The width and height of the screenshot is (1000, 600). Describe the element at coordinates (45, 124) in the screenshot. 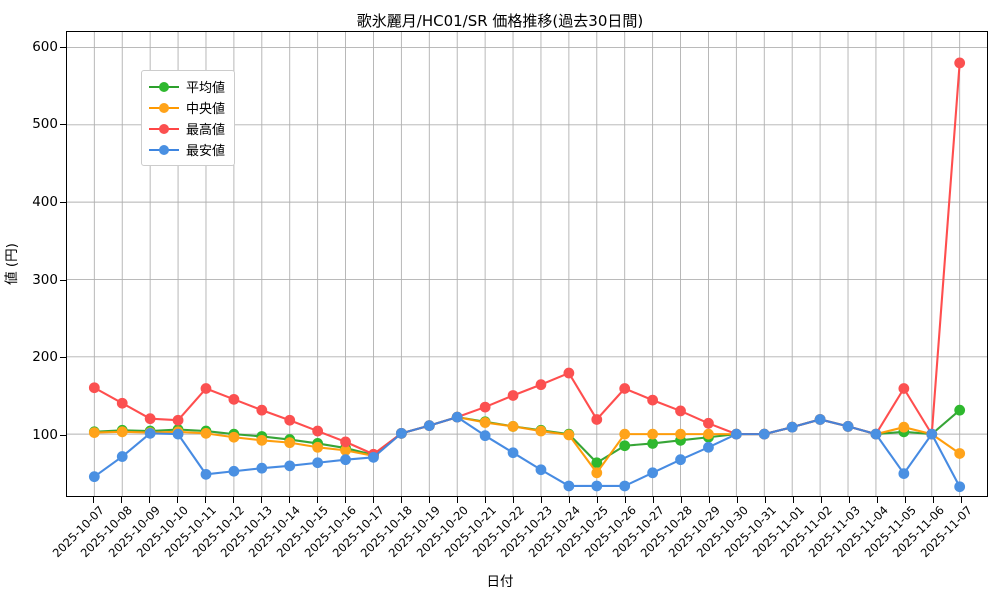

I see `y-tick-label: 500` at that location.